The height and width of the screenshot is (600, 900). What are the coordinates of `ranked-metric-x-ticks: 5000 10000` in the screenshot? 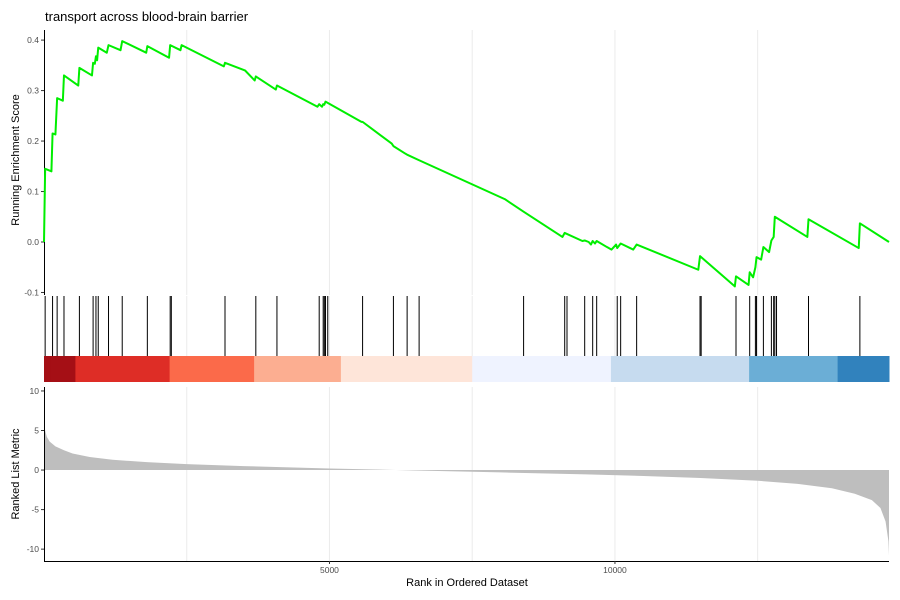 It's located at (473, 568).